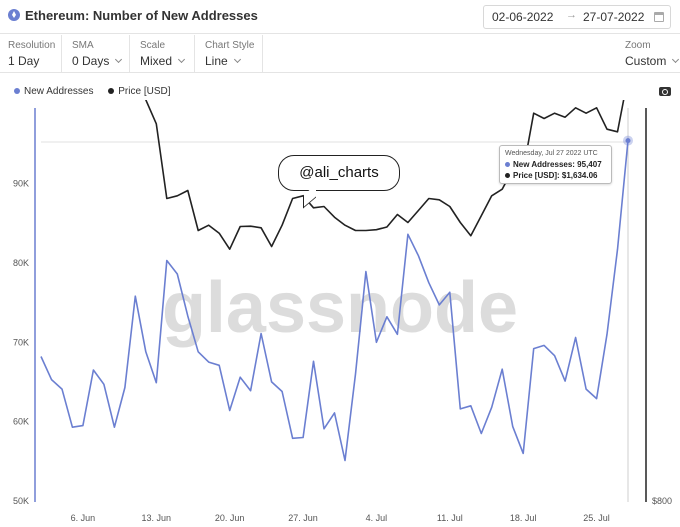 The width and height of the screenshot is (680, 527). Describe the element at coordinates (662, 501) in the screenshot. I see `y-right-tick-label: $800` at that location.